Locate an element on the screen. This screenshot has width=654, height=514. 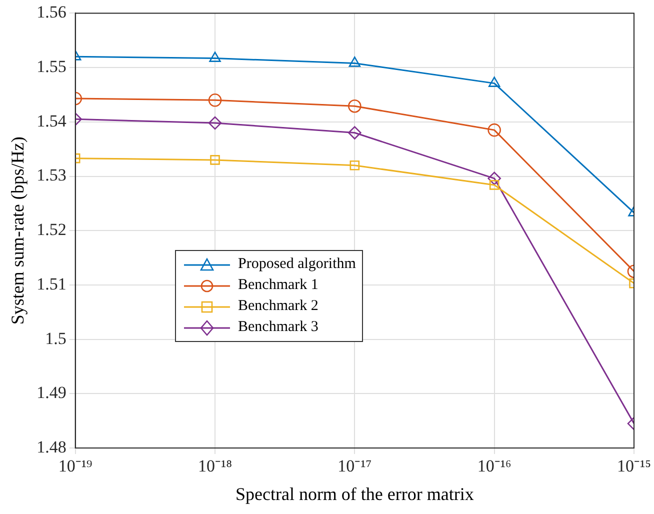
y-axis-title: System sum-rate (bps/Hz) is located at coordinates (18, 230).